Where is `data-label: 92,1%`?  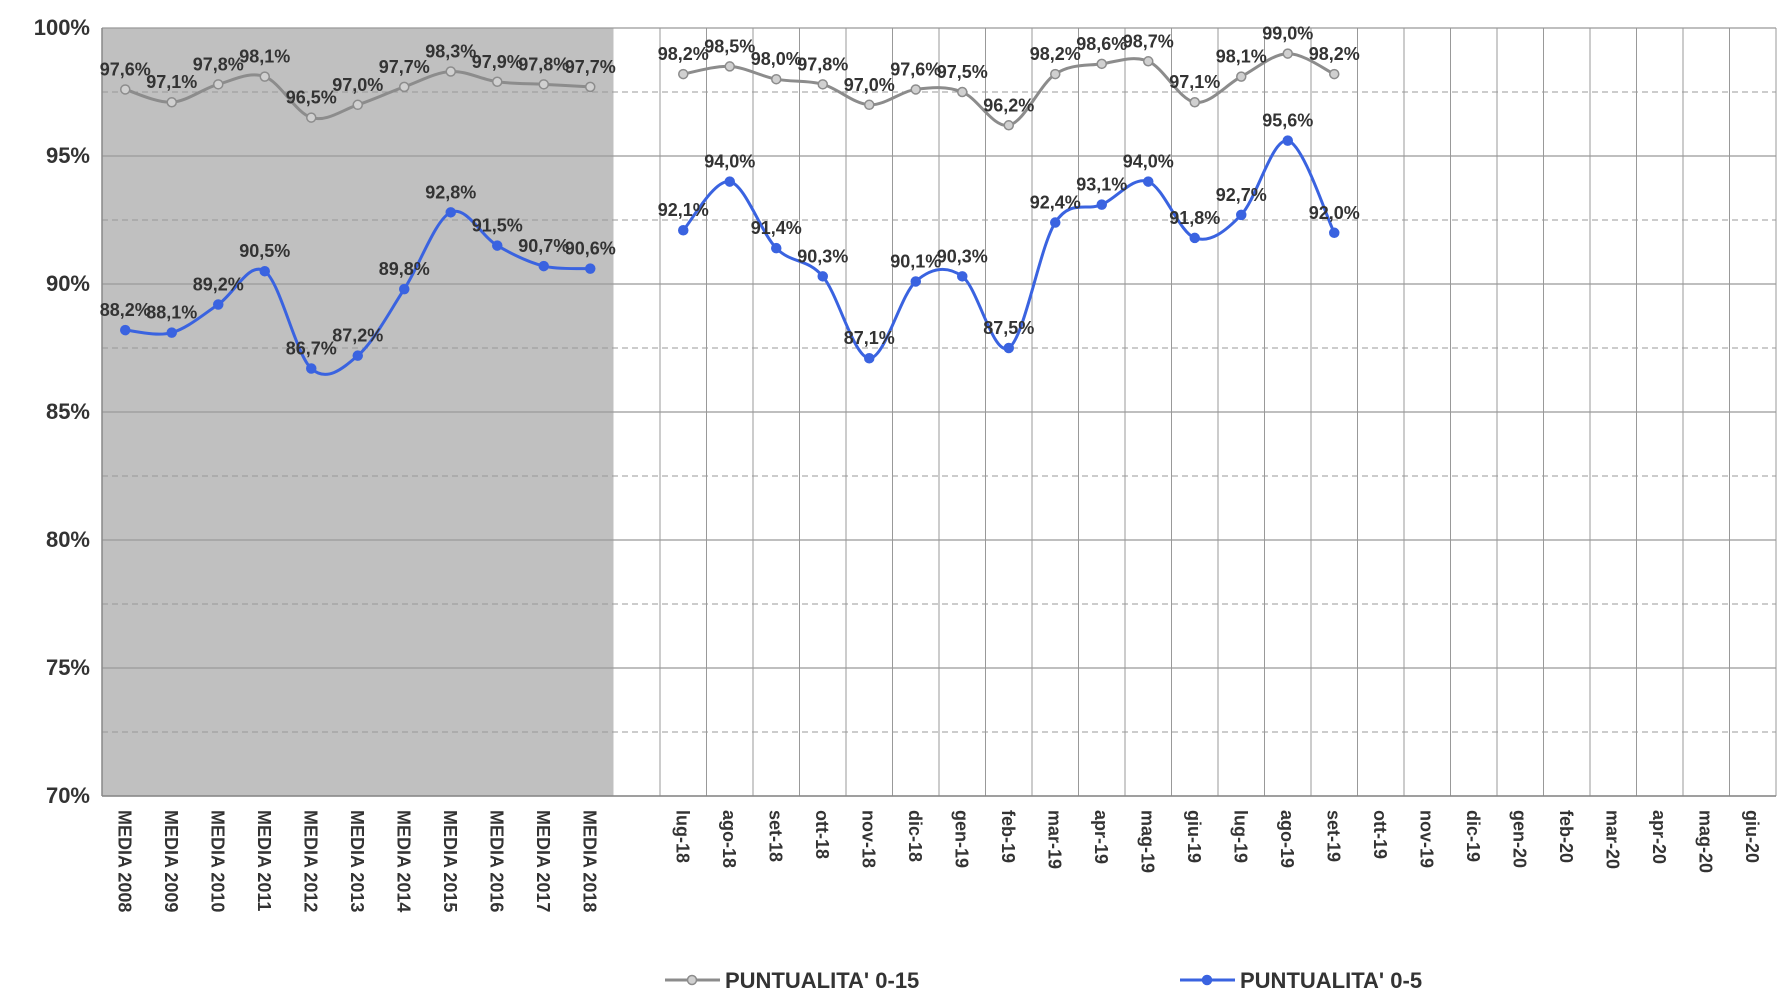 data-label: 92,1% is located at coordinates (683, 210).